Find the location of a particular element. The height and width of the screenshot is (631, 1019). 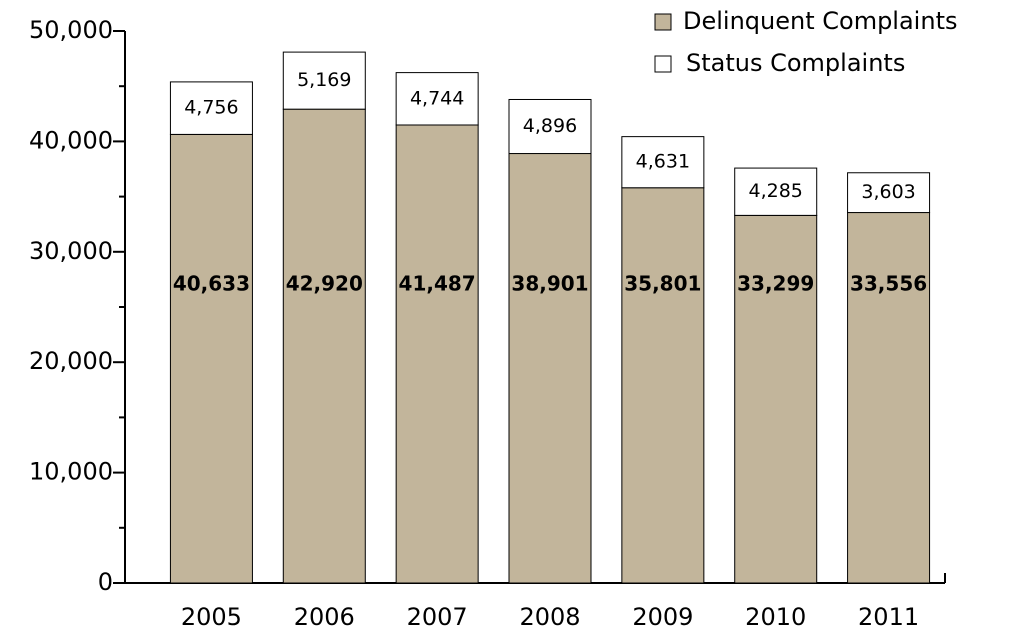

y-tick-label: 10,000 is located at coordinates (71, 472).